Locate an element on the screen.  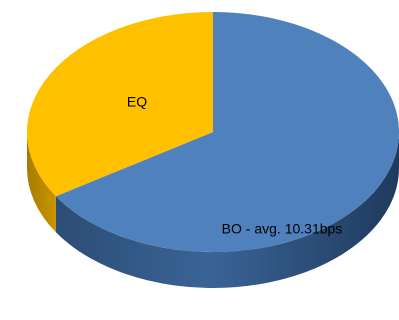
pie-label-eq: EQ is located at coordinates (137, 102).